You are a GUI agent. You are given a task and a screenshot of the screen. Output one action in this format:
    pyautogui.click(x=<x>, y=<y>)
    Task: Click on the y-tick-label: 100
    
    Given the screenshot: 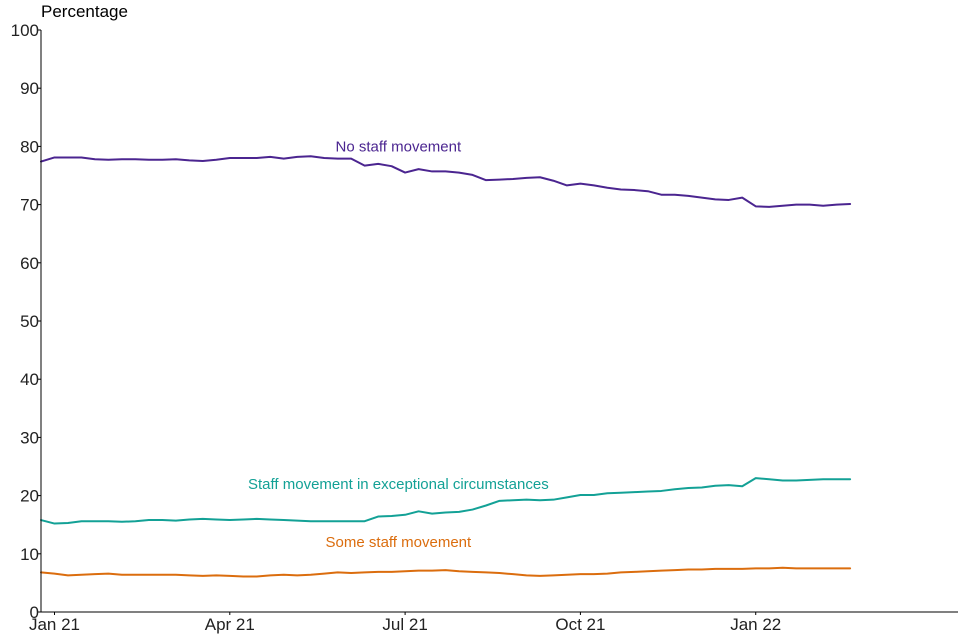 What is the action you would take?
    pyautogui.click(x=25, y=30)
    